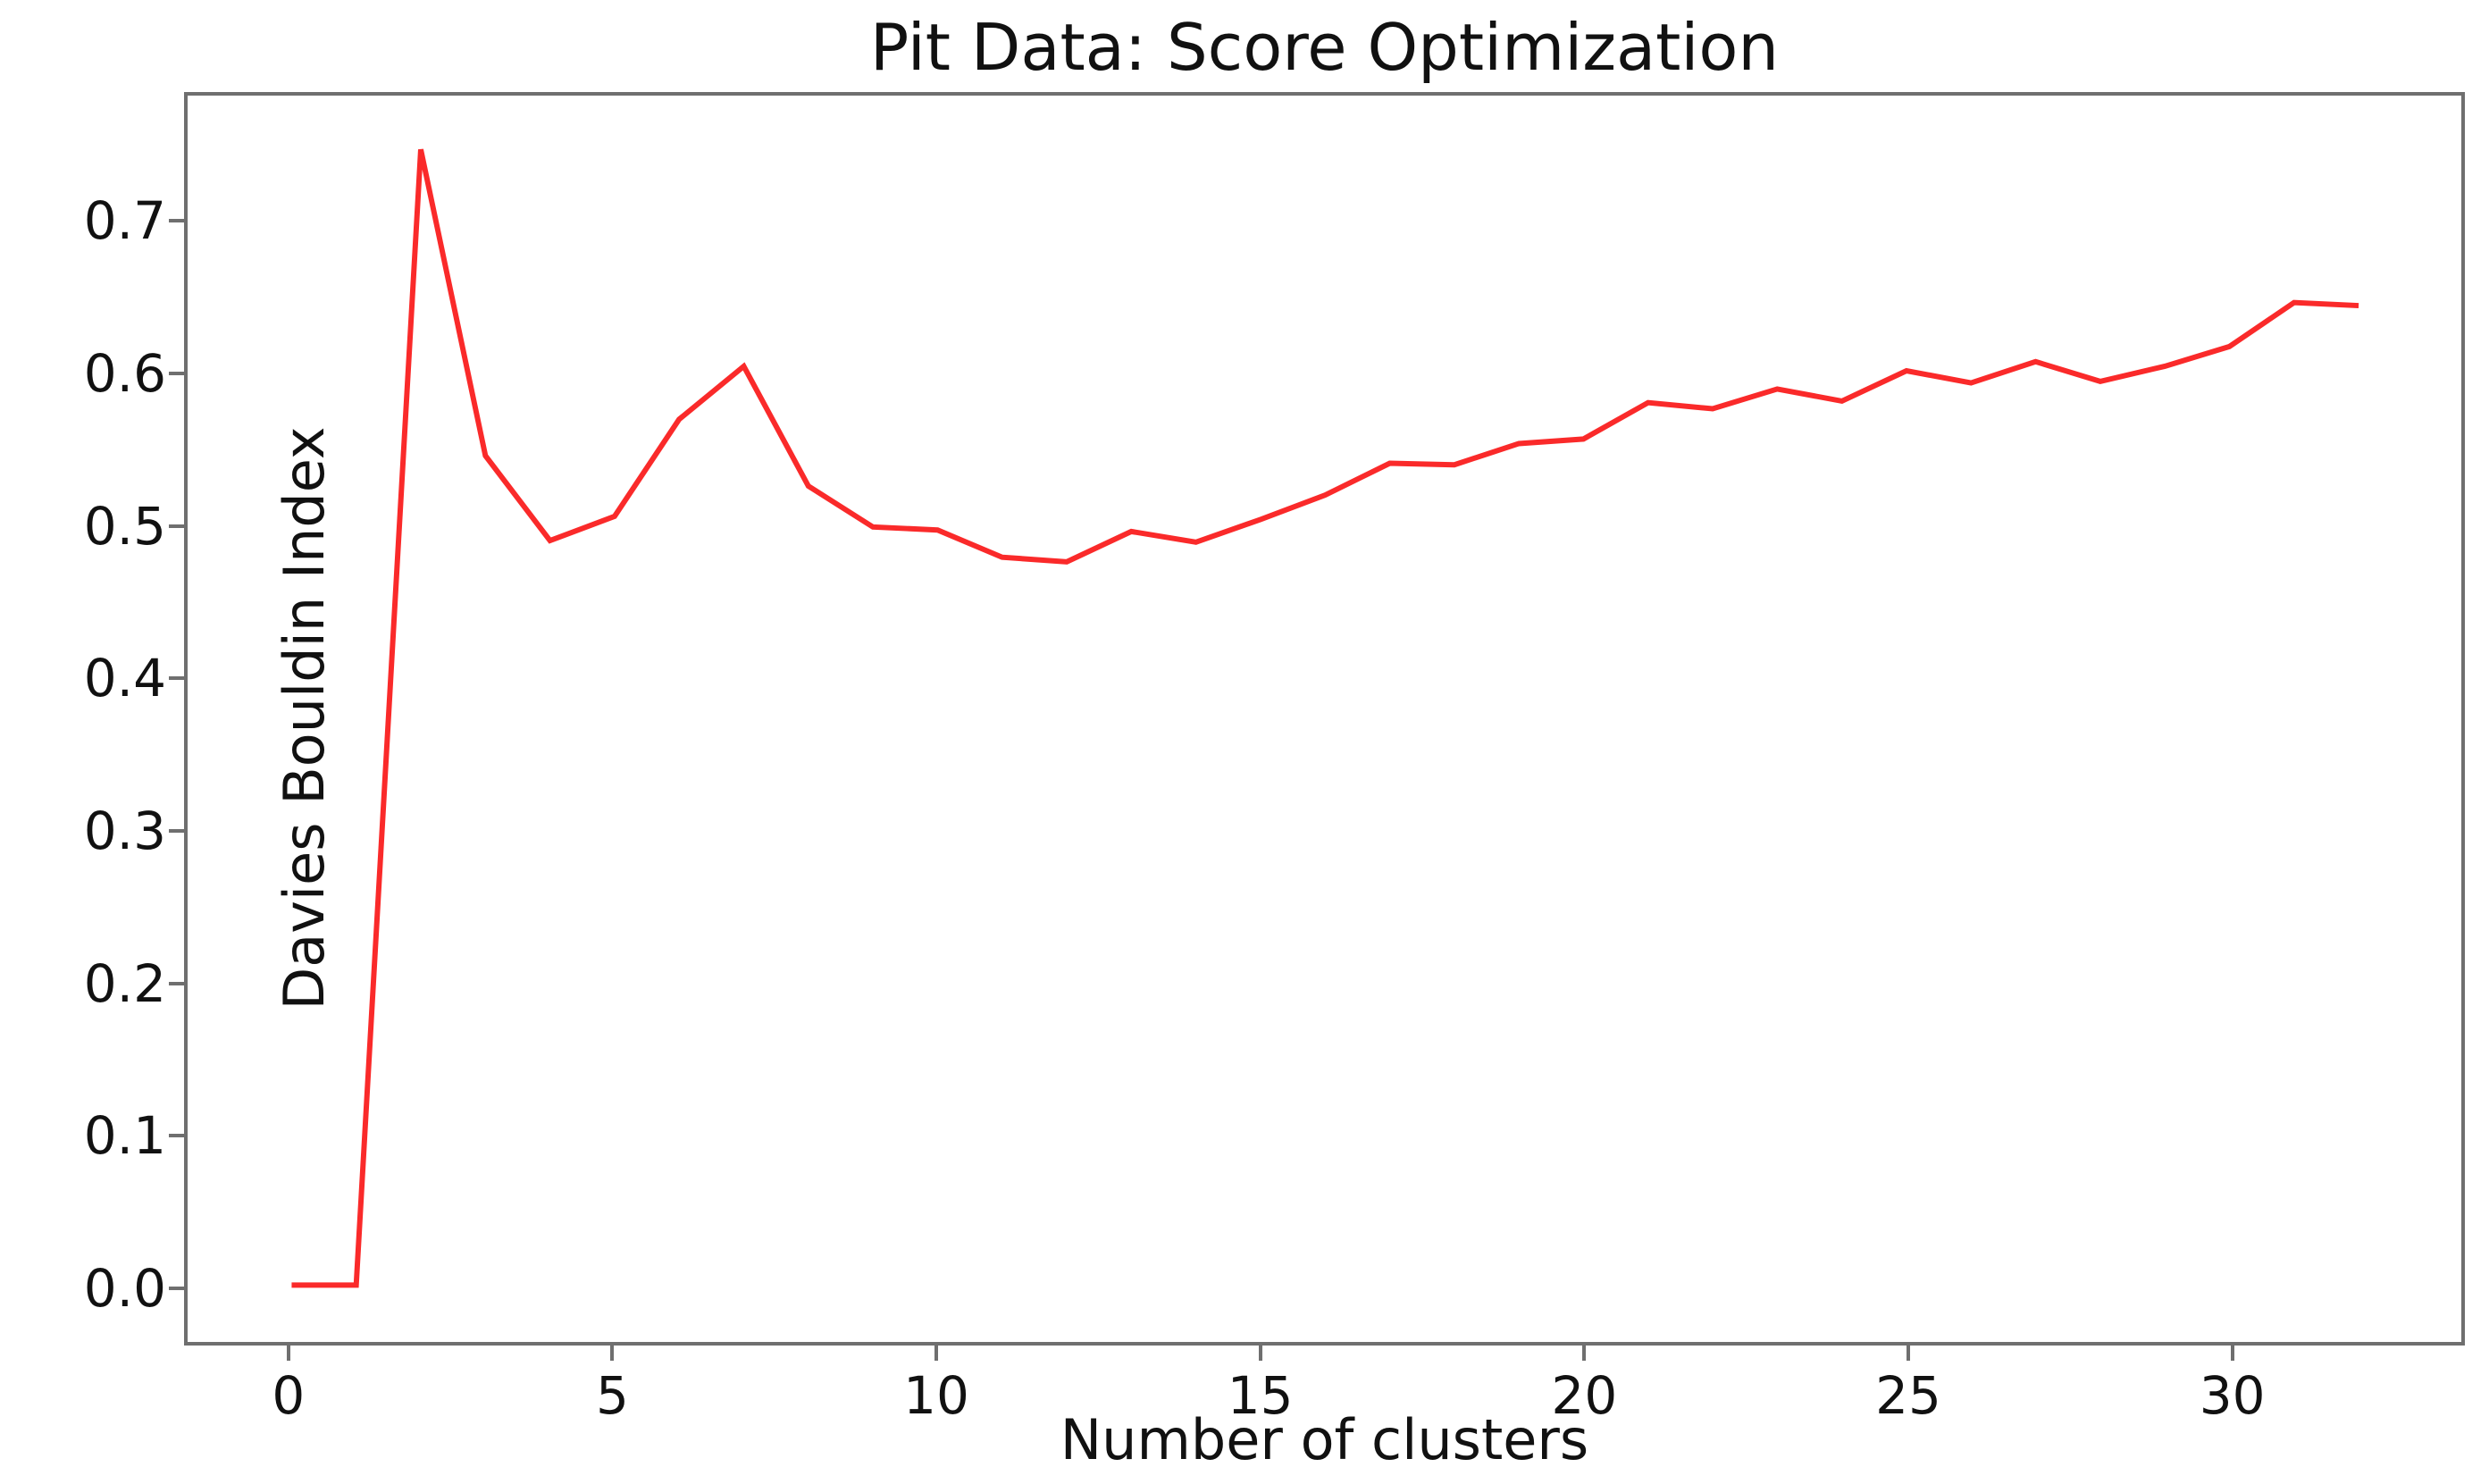  Describe the element at coordinates (289, 1396) in the screenshot. I see `x-tick-label: 0` at that location.